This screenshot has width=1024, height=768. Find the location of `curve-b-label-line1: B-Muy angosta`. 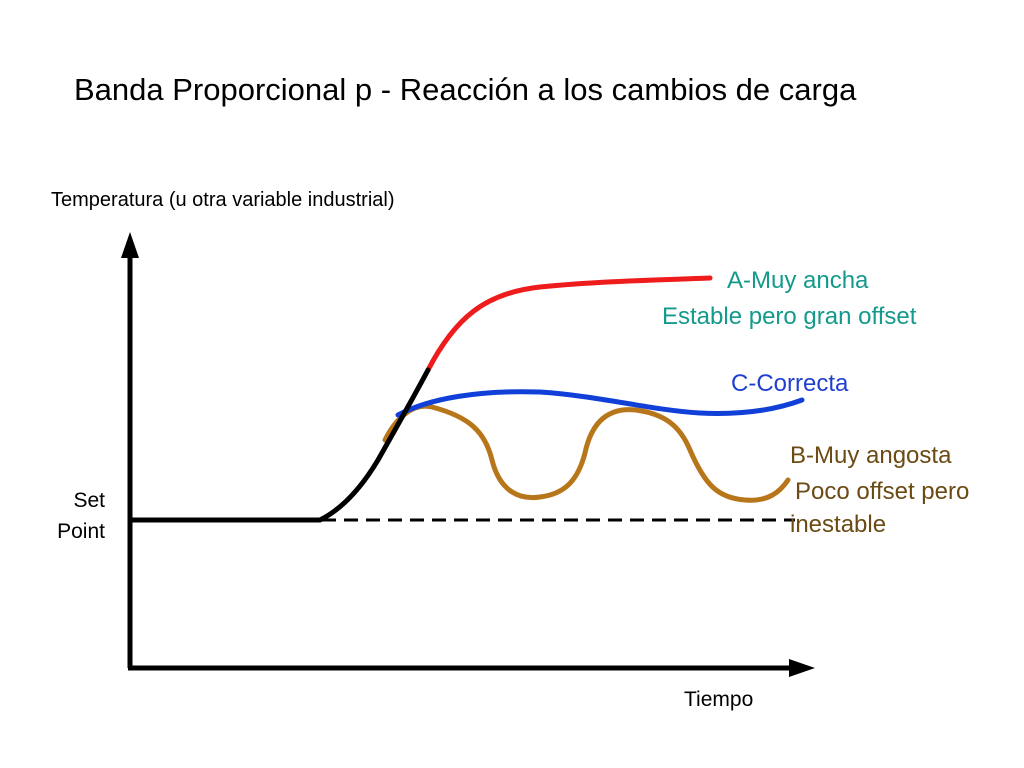

curve-b-label-line1: B-Muy angosta is located at coordinates (871, 455).